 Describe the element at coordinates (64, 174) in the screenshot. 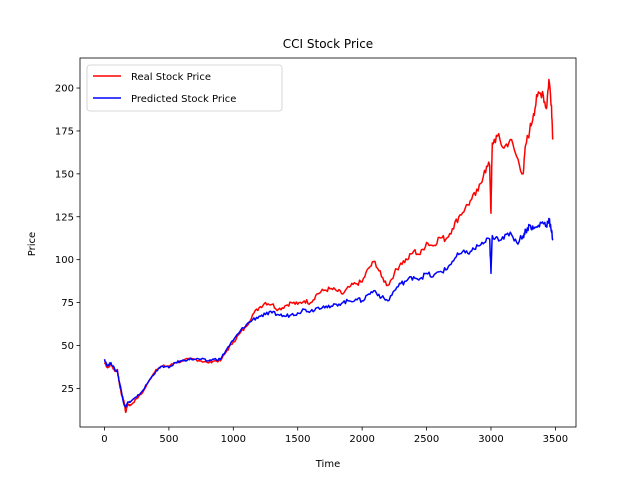

I see `y-tick-label: 150` at that location.